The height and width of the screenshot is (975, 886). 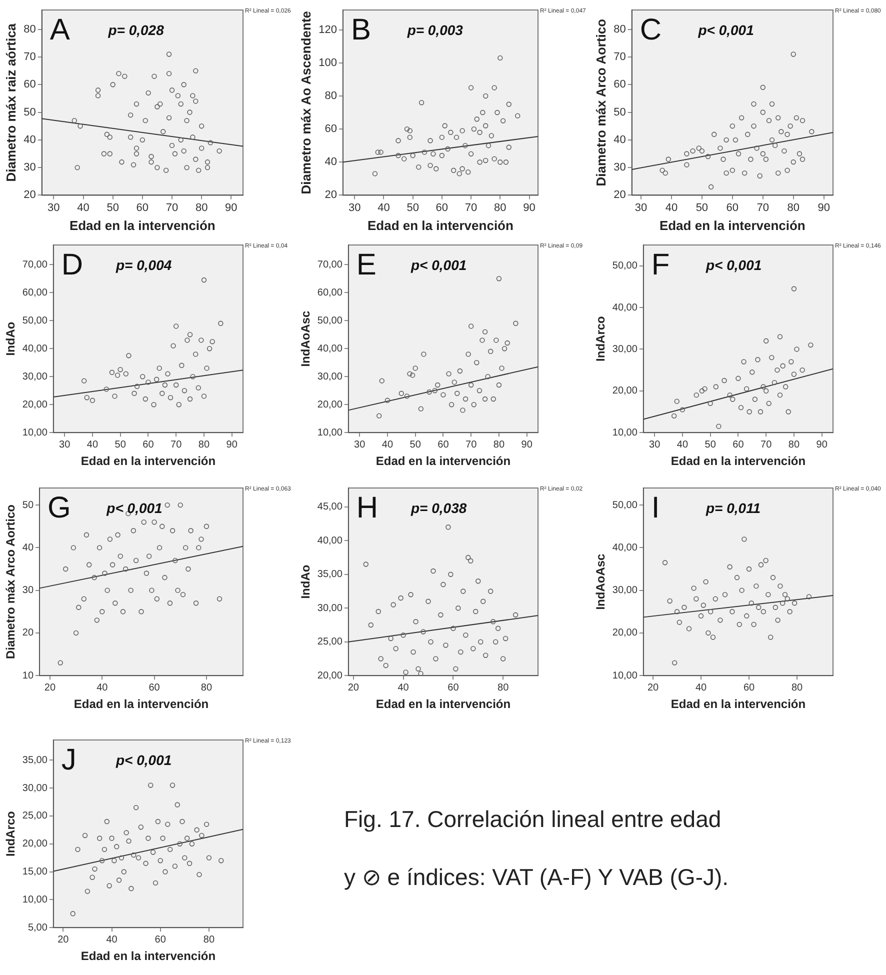 What do you see at coordinates (600, 102) in the screenshot?
I see `y-axis-title: Diametro máx Arco Aortico` at bounding box center [600, 102].